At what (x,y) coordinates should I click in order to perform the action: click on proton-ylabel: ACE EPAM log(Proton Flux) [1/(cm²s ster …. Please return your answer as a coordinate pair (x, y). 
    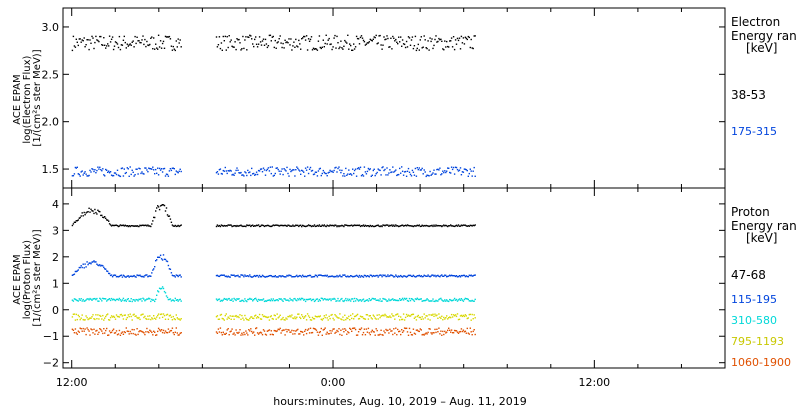
    Looking at the image, I should click on (27, 277).